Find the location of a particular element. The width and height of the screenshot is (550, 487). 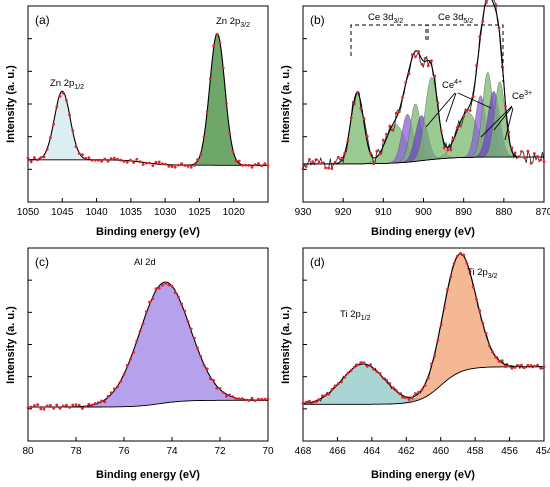

panel-b-ce4-arrows is located at coordinates (458, 110).